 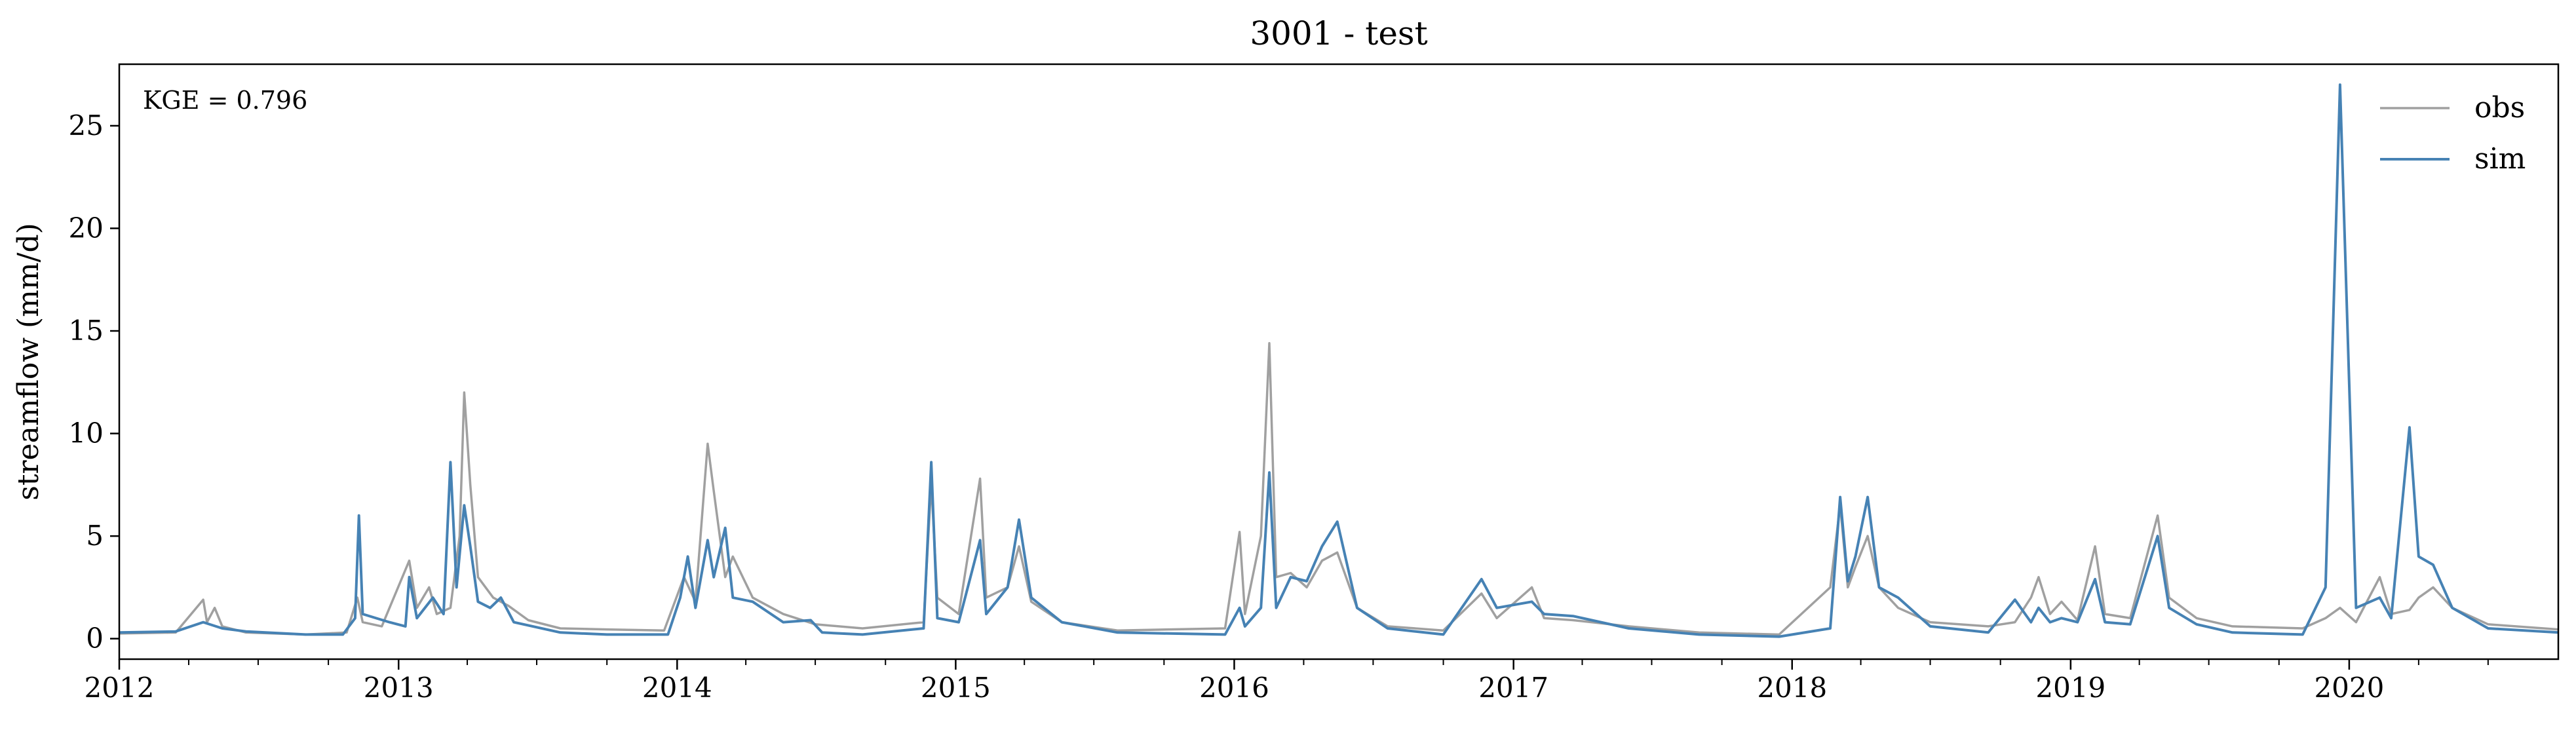 I want to click on legend: obs sim, so click(x=2453, y=133).